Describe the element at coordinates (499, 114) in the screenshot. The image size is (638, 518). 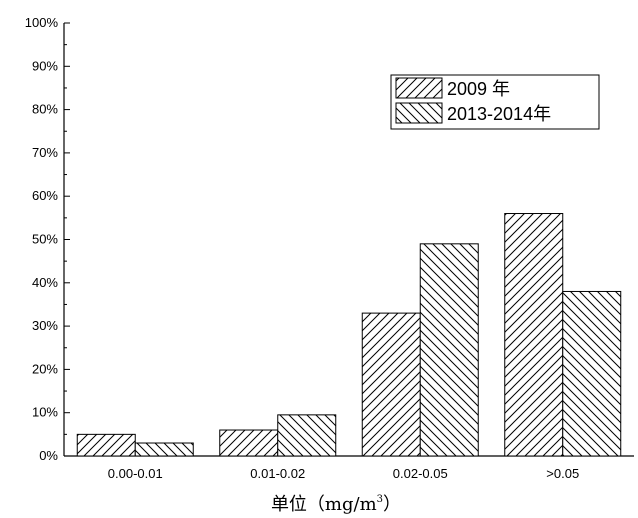
I see `legend-label: 2013-2014年` at that location.